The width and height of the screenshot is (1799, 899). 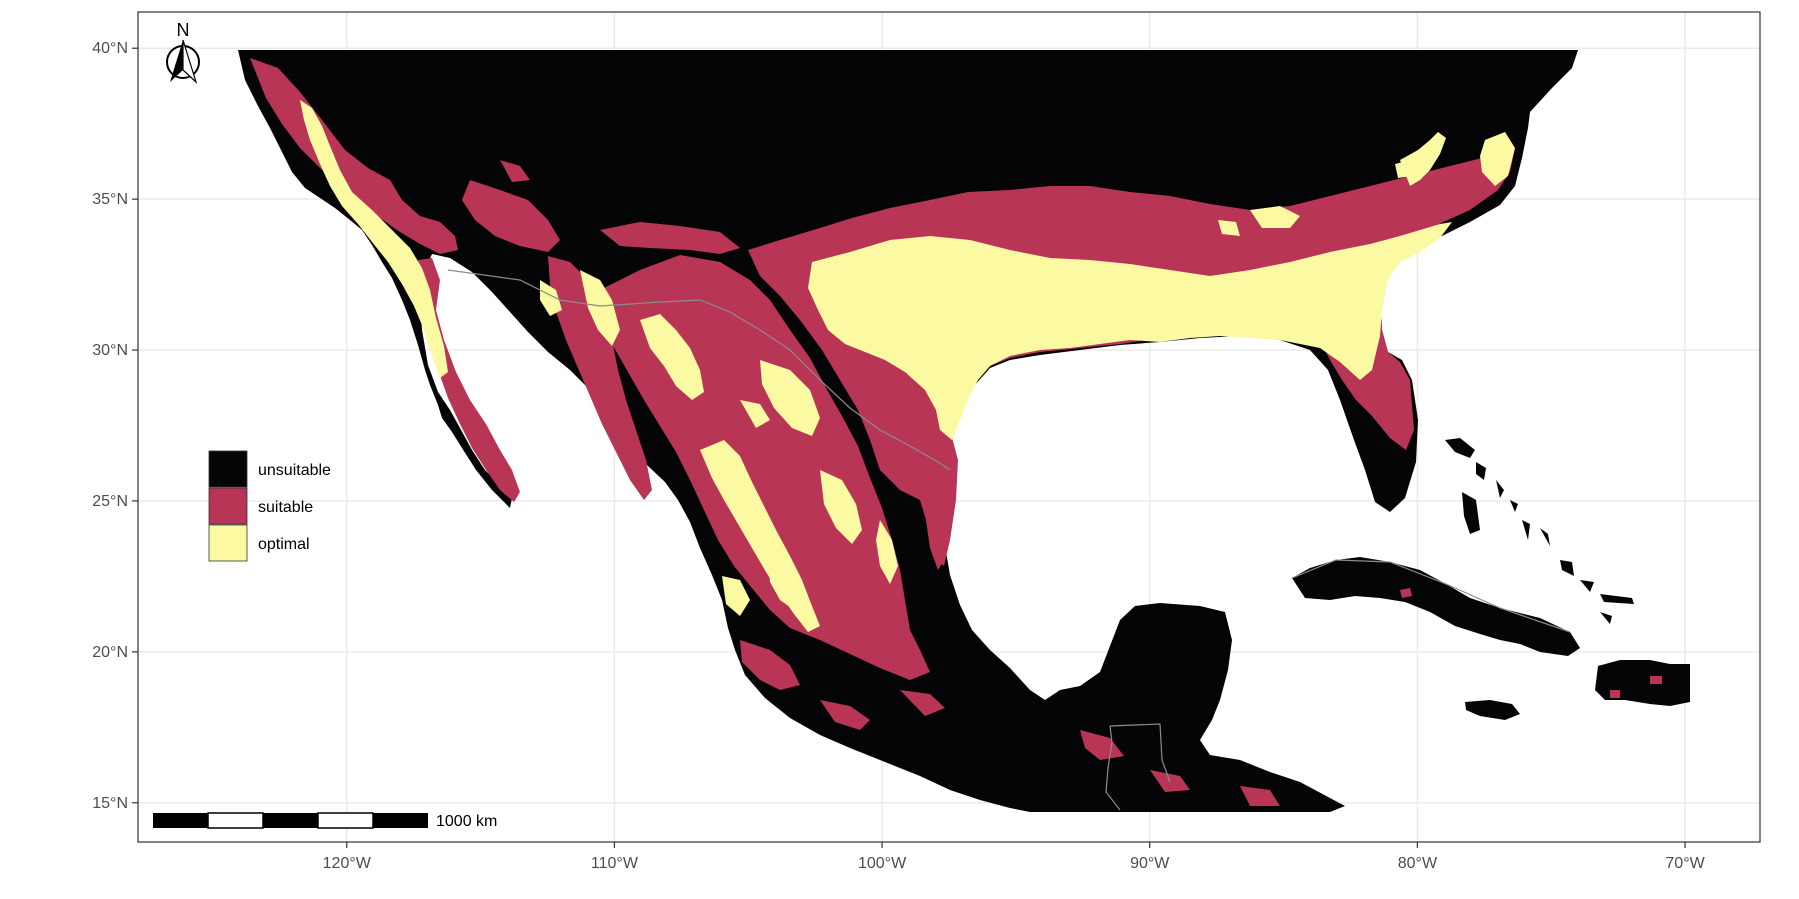 What do you see at coordinates (347, 863) in the screenshot?
I see `x-tick-label: 120°W` at bounding box center [347, 863].